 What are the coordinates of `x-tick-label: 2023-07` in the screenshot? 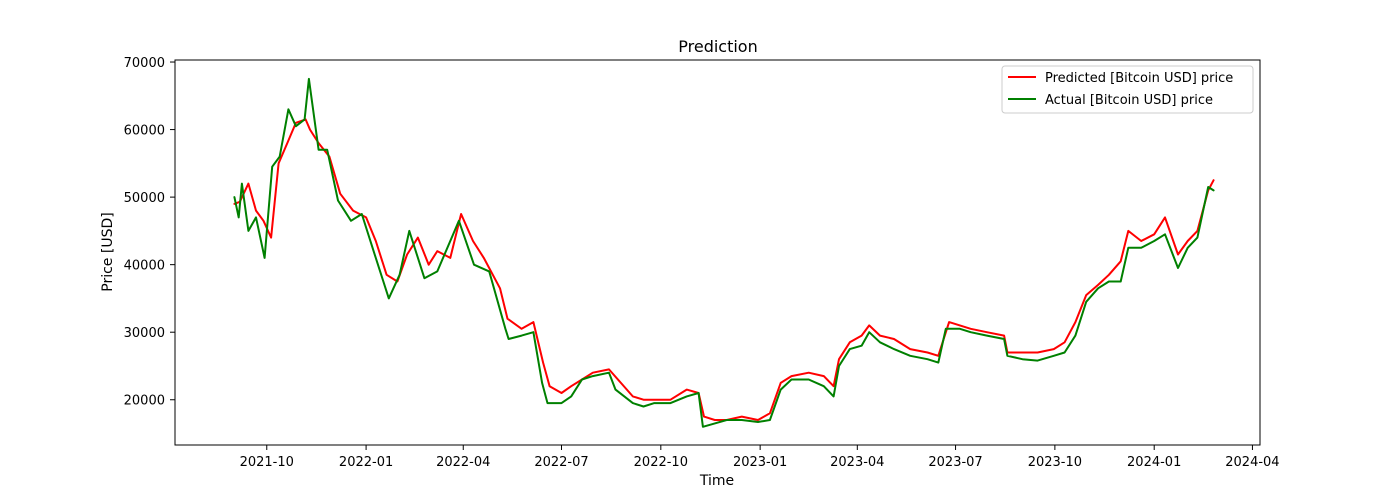 It's located at (955, 462).